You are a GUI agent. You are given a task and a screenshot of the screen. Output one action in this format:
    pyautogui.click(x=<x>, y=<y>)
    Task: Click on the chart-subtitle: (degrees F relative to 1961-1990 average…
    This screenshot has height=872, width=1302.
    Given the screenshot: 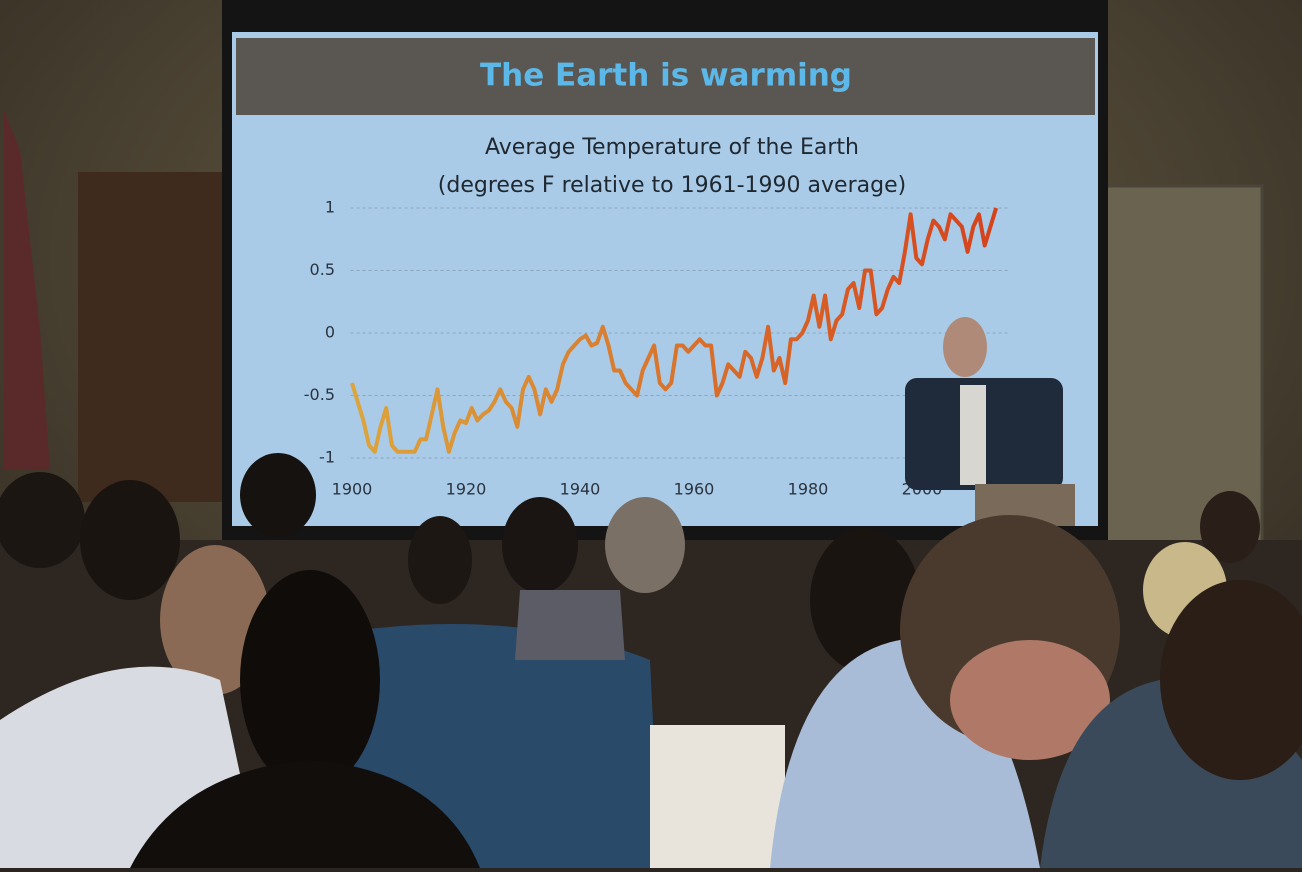 What is the action you would take?
    pyautogui.click(x=672, y=185)
    